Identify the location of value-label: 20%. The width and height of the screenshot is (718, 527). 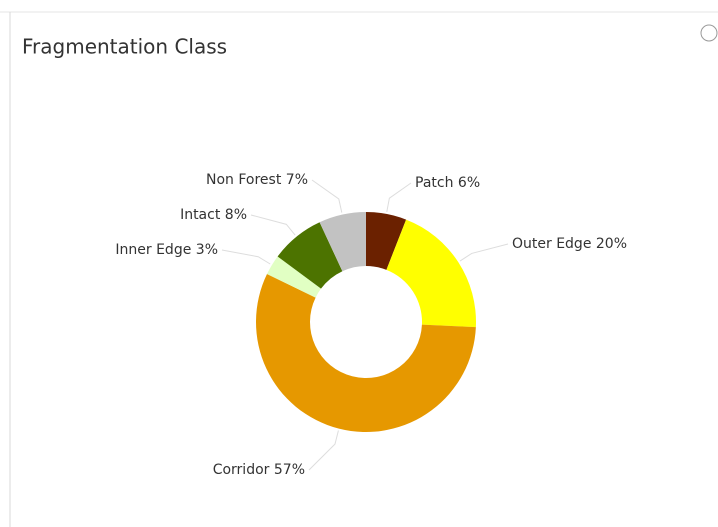
(611, 244).